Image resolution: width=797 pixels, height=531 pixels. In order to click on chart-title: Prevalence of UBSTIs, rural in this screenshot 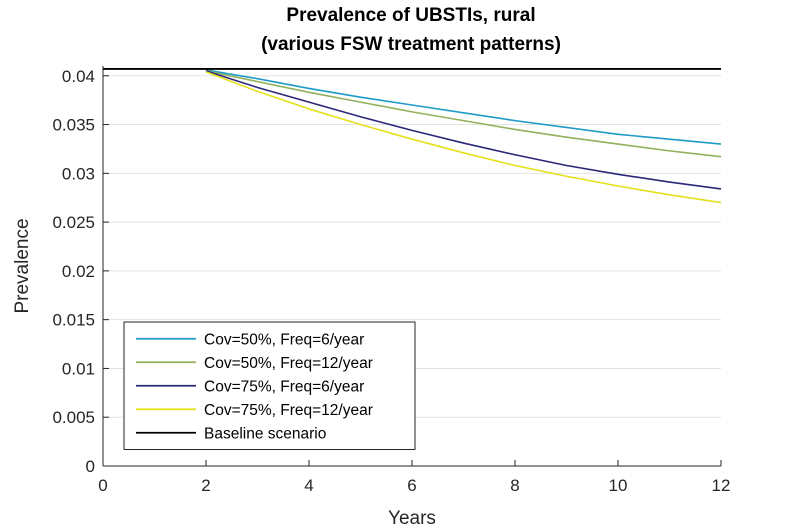, I will do `click(410, 15)`.